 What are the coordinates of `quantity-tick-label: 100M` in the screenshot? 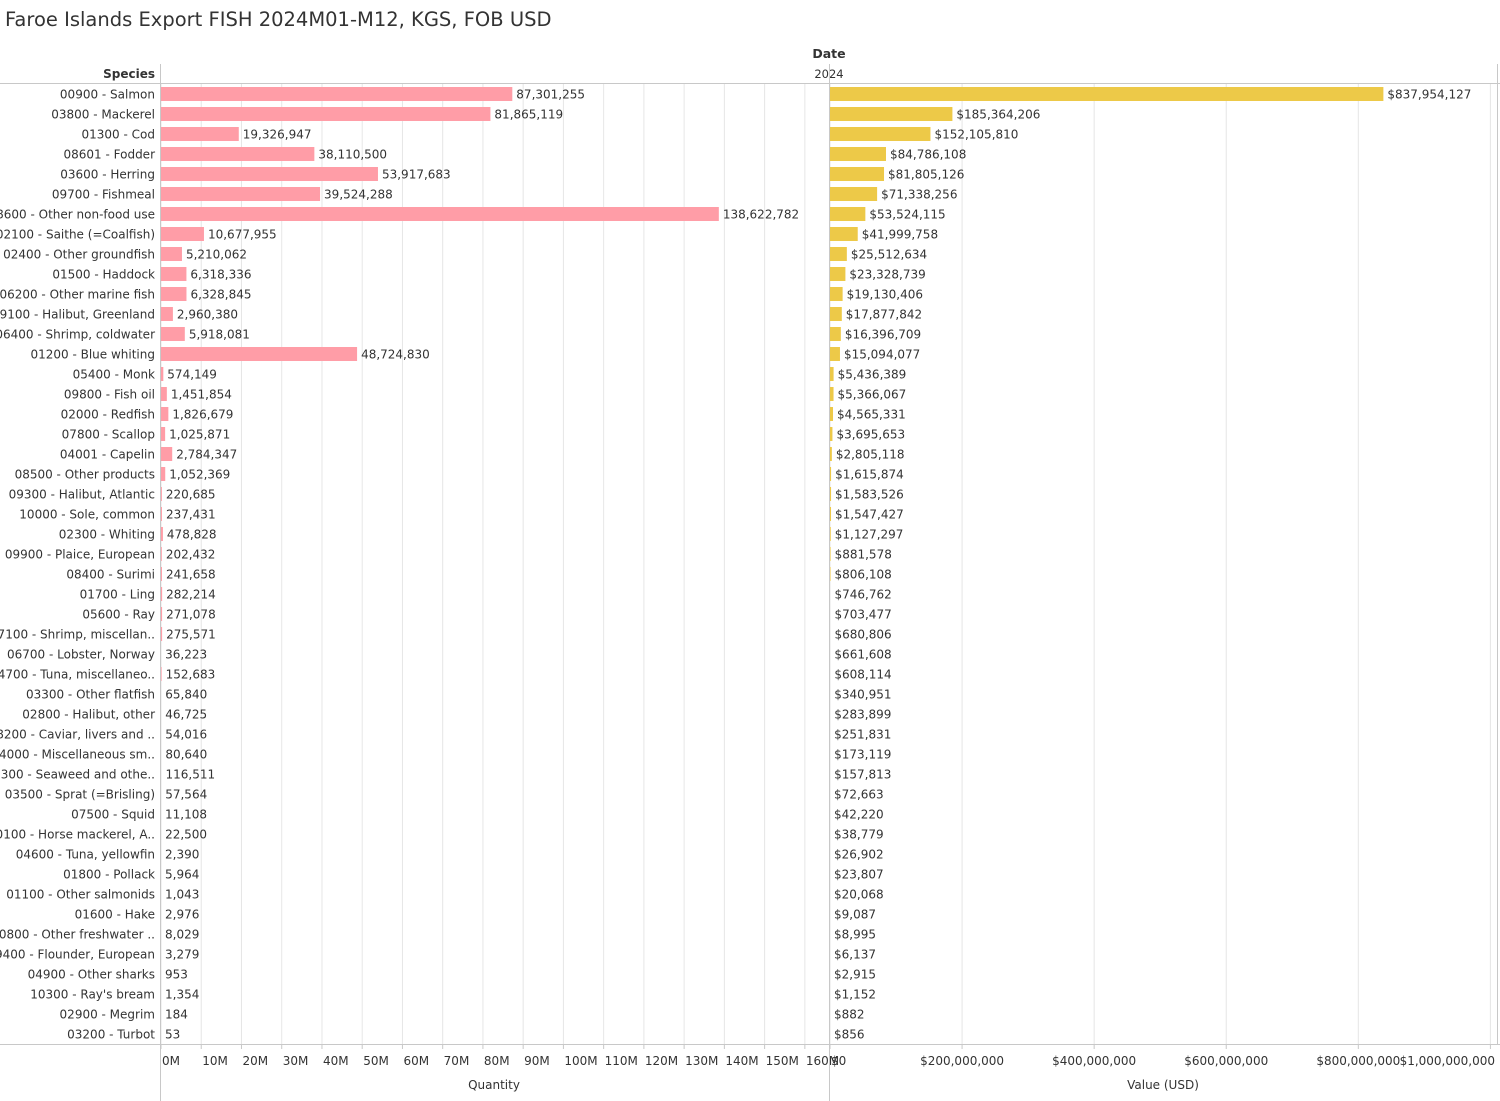 It's located at (580, 1061).